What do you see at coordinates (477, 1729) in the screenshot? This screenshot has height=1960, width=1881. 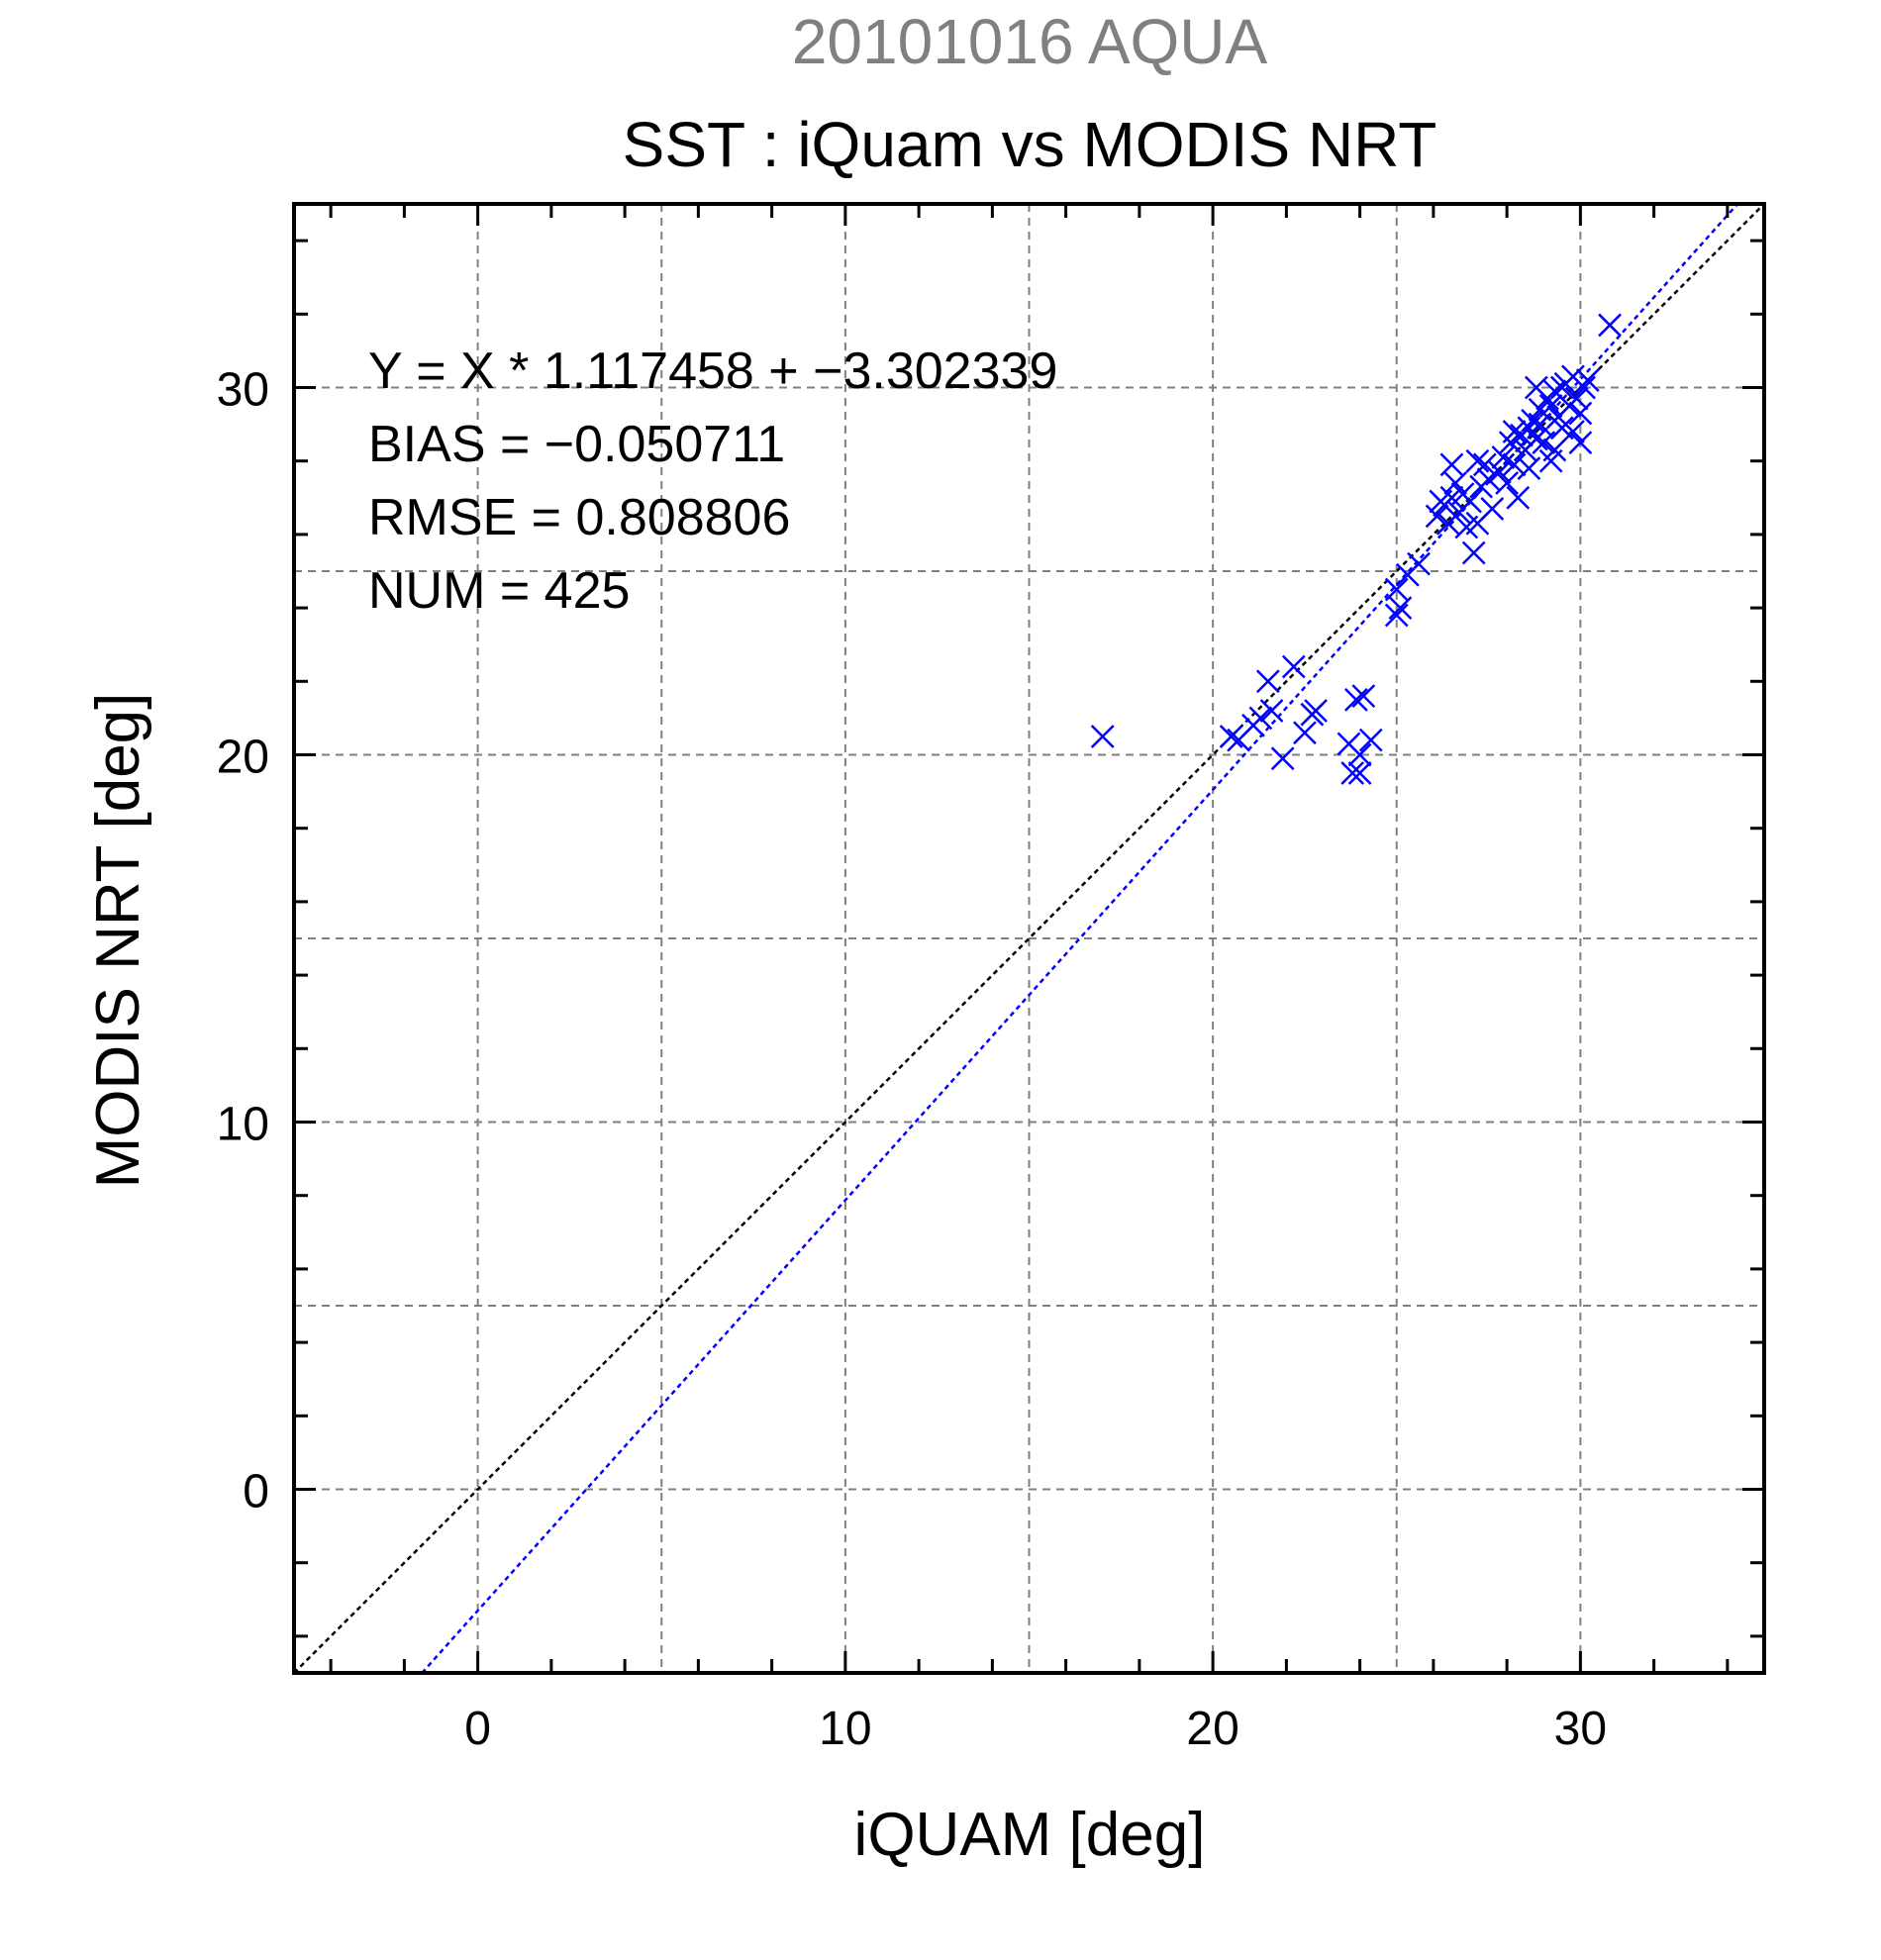 I see `x-tick-label: 0` at bounding box center [477, 1729].